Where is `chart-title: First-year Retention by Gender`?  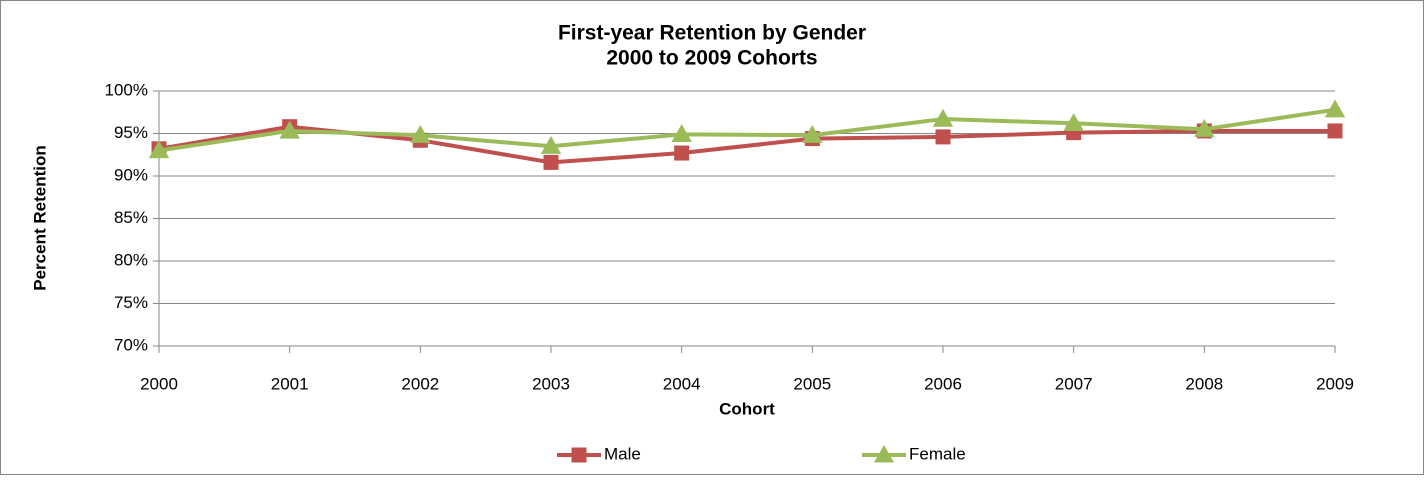
chart-title: First-year Retention by Gender is located at coordinates (712, 33).